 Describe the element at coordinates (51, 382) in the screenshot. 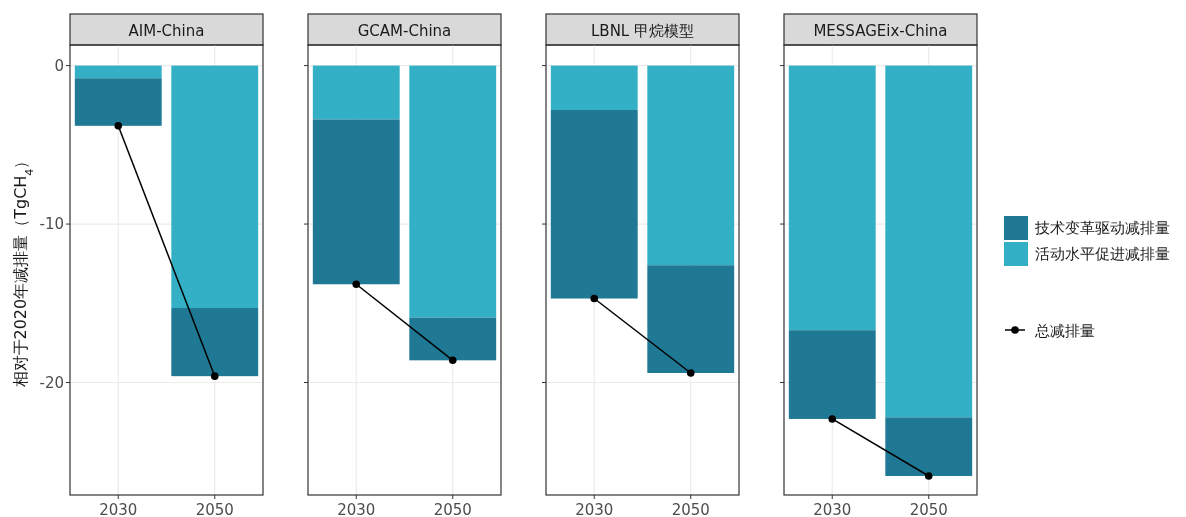

I see `y-tick-label: -20` at that location.